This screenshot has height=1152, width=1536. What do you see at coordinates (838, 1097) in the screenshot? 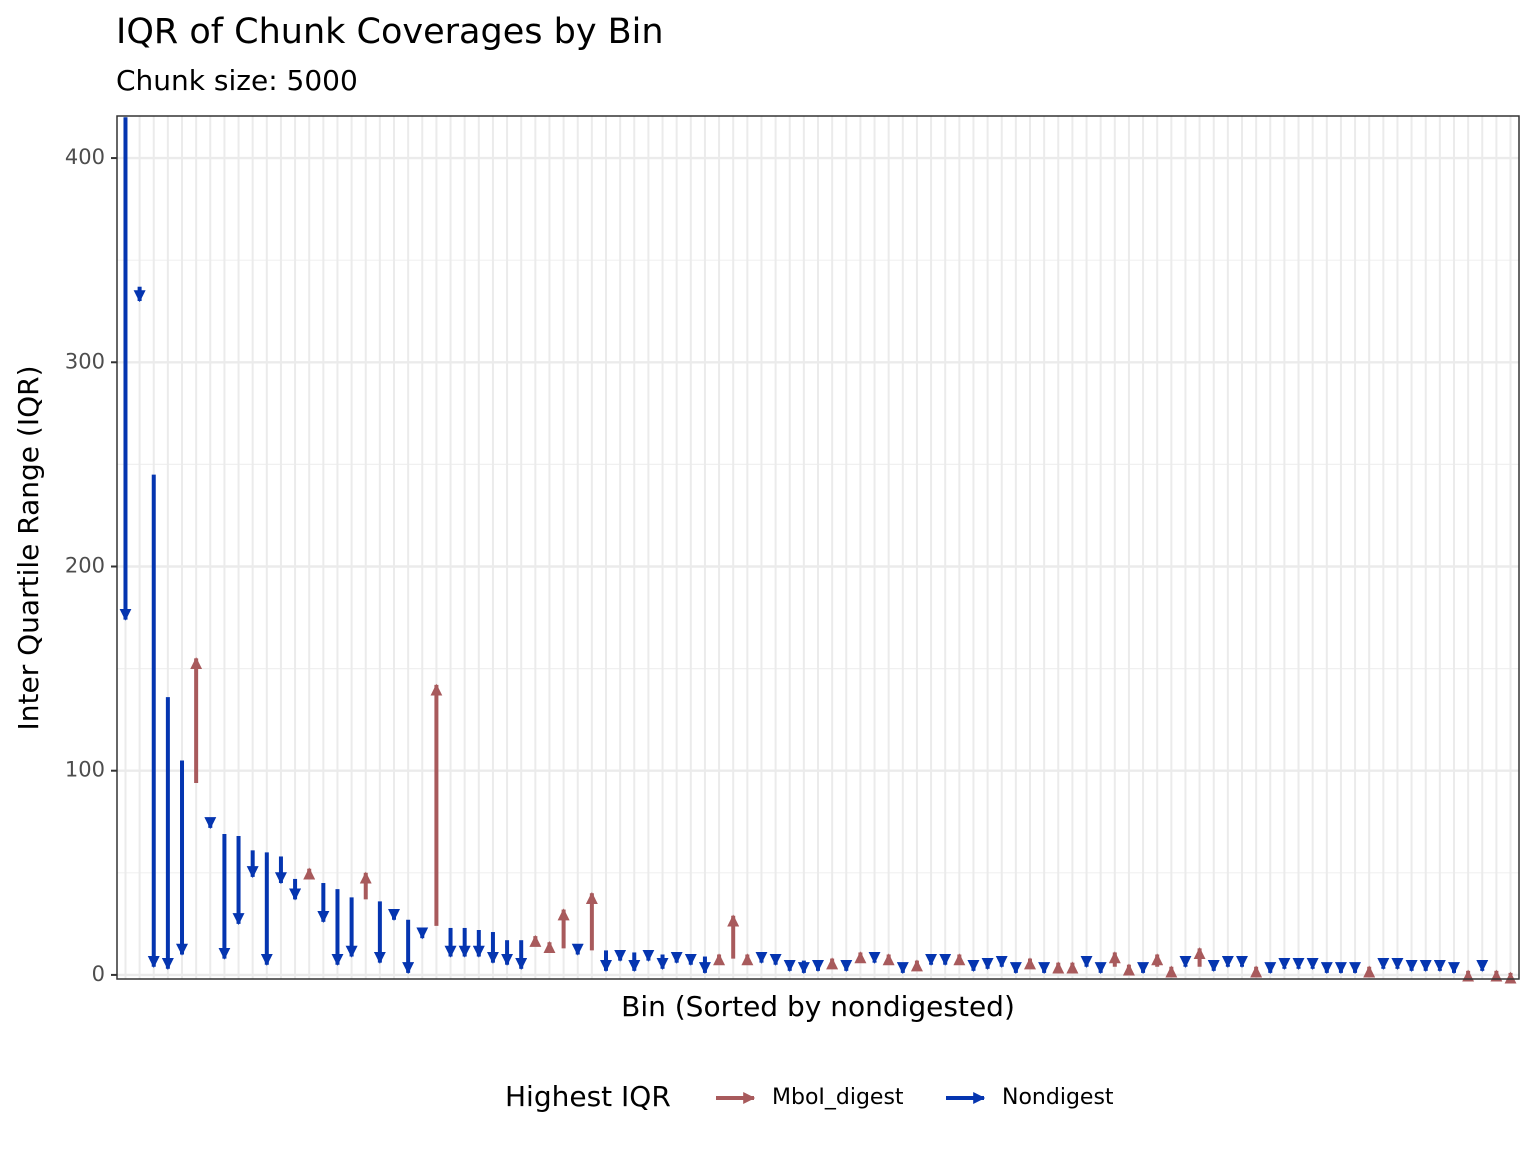
I see `legend-label: MboI_digest` at bounding box center [838, 1097].